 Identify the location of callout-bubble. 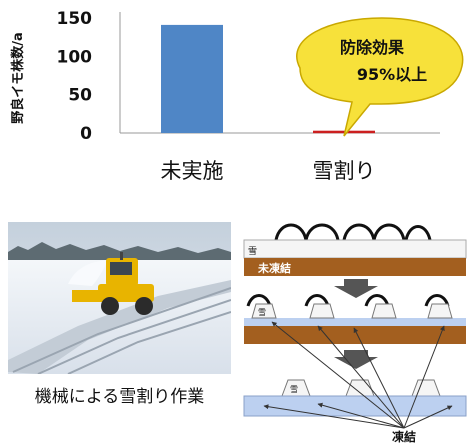
(380, 77).